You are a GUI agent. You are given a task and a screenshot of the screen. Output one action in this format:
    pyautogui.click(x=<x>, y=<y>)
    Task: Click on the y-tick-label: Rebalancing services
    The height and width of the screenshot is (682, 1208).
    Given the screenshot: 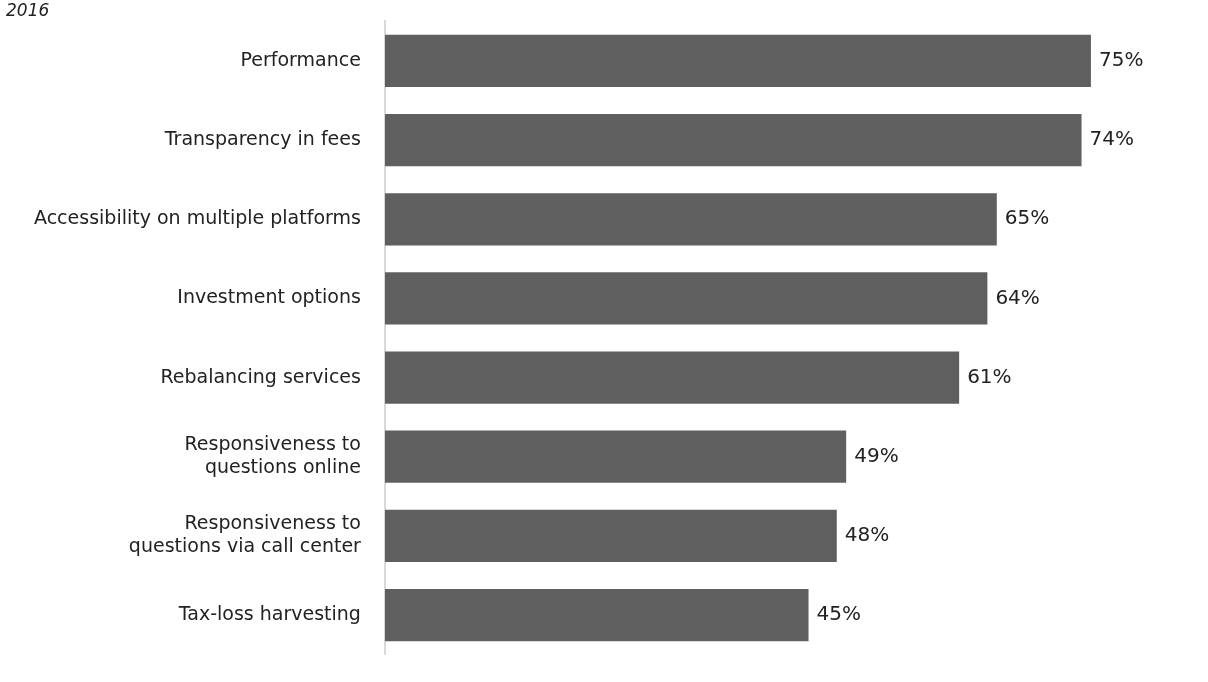 What is the action you would take?
    pyautogui.click(x=260, y=375)
    